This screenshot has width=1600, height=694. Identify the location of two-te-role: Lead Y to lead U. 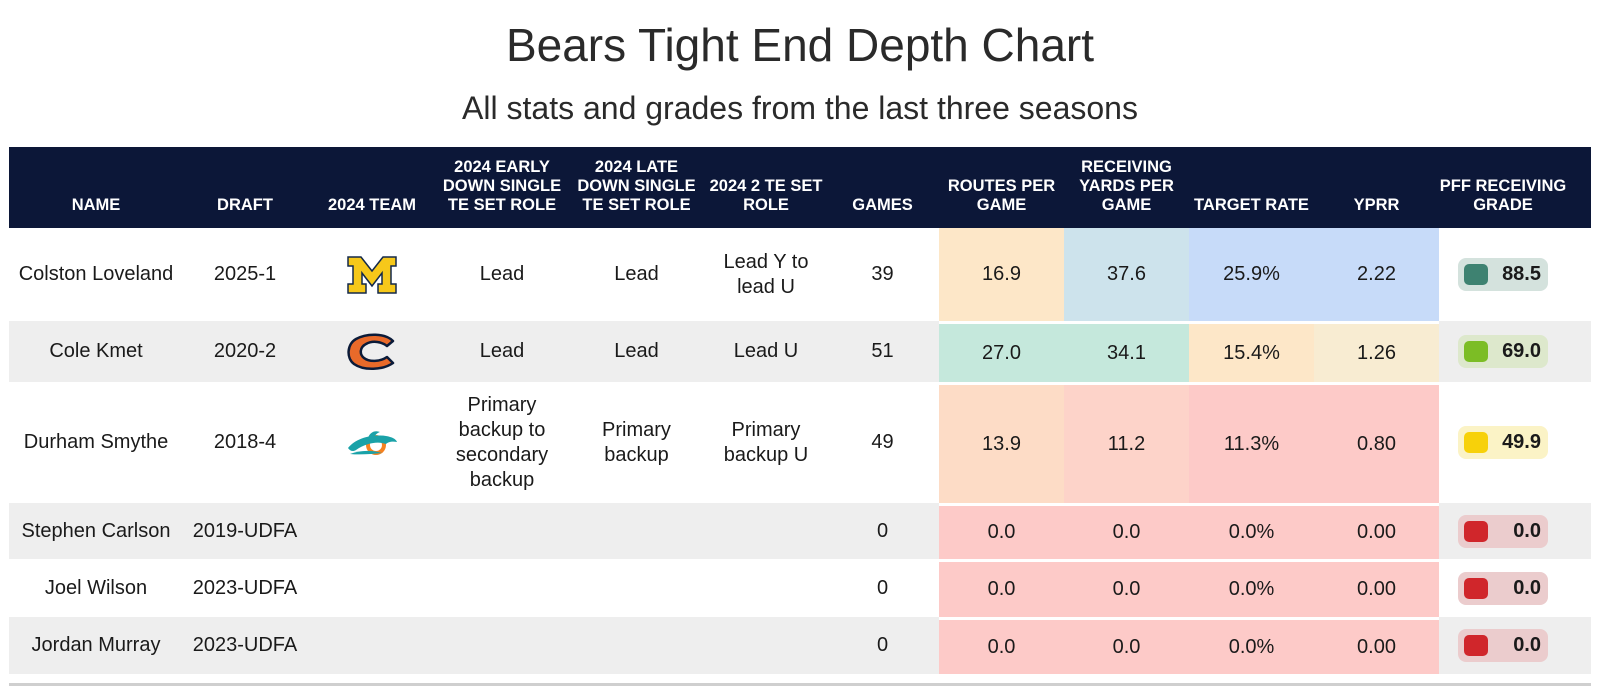
(766, 274).